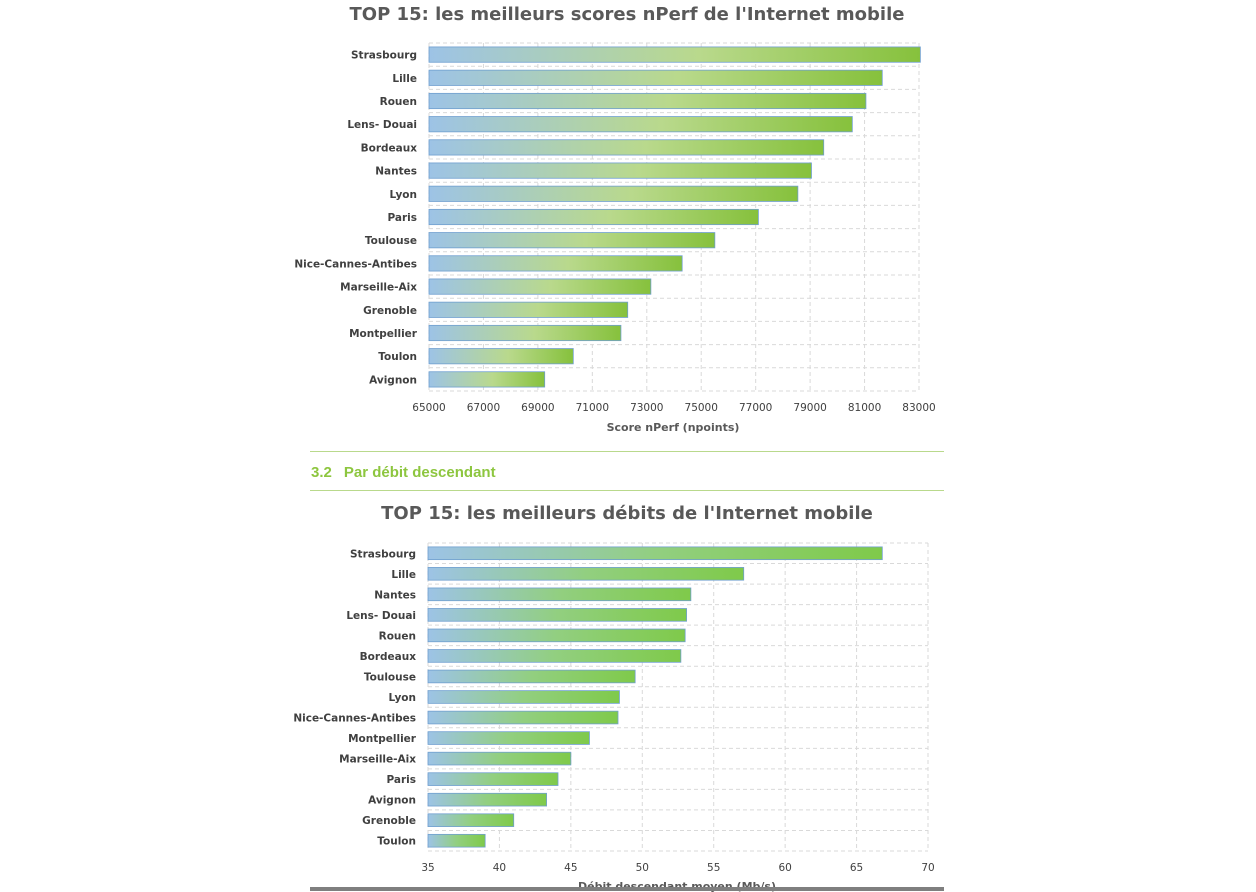  What do you see at coordinates (809, 408) in the screenshot?
I see `x-tick-label: 79000` at bounding box center [809, 408].